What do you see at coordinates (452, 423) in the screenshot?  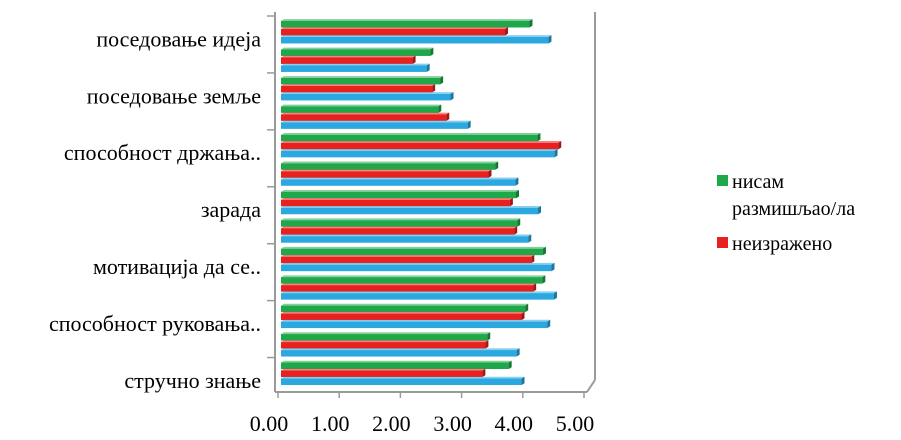 I see `x-tick-label: 3.00` at bounding box center [452, 423].